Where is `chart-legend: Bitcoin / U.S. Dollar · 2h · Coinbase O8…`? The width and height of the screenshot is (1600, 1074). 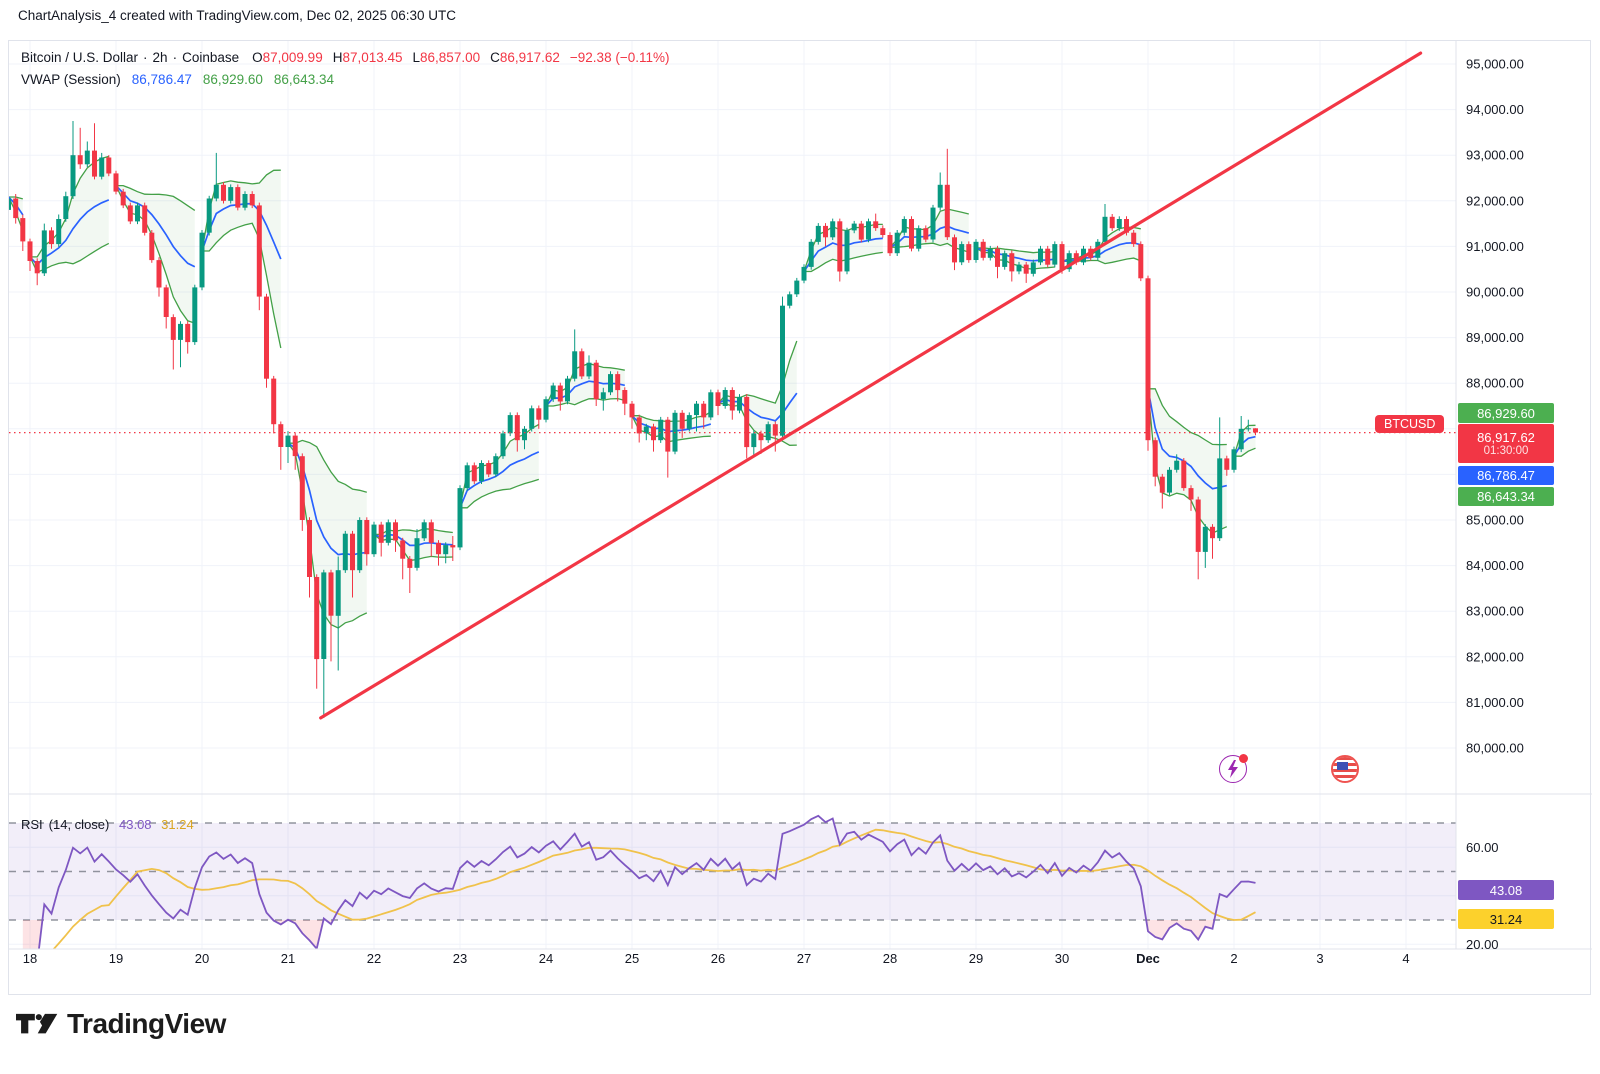 chart-legend: Bitcoin / U.S. Dollar · 2h · Coinbase O8… is located at coordinates (345, 69).